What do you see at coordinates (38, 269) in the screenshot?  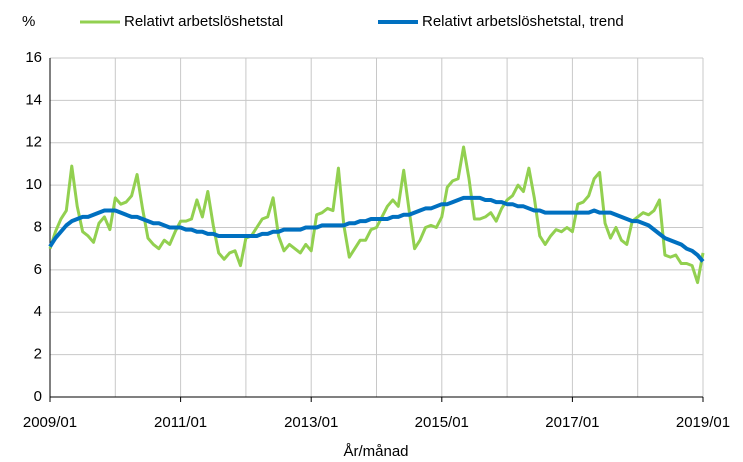 I see `y-tick-label: 6` at bounding box center [38, 269].